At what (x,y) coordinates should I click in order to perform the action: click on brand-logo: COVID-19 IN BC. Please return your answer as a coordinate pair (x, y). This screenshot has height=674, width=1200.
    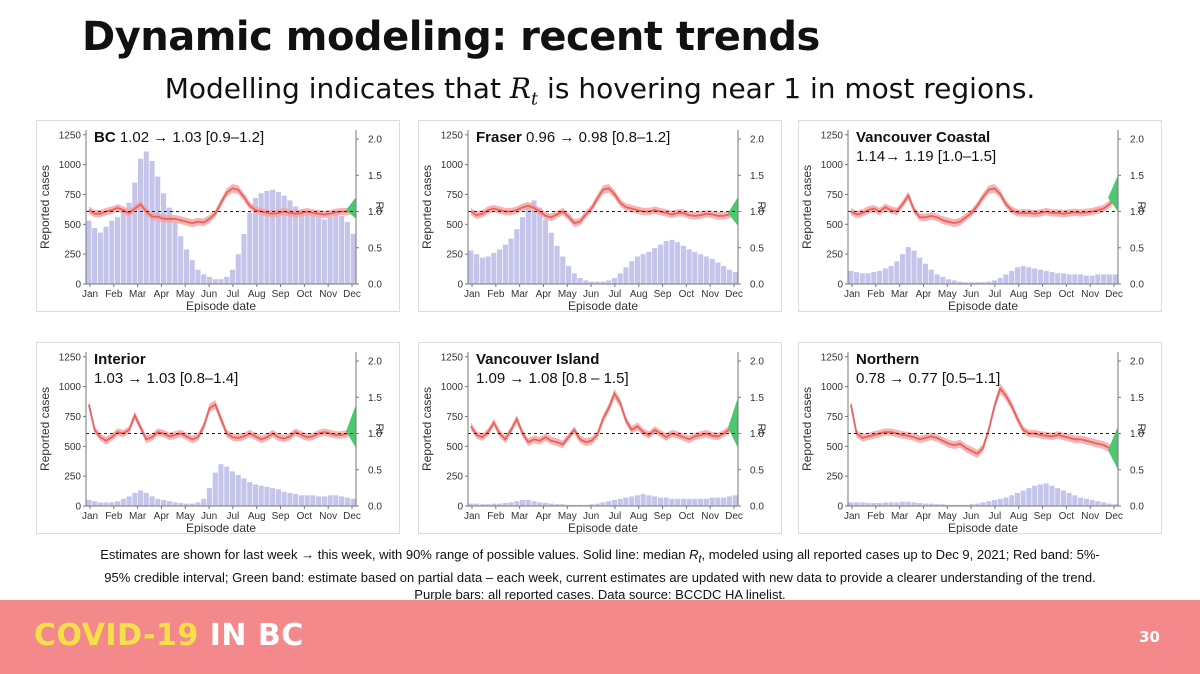
    Looking at the image, I should click on (169, 635).